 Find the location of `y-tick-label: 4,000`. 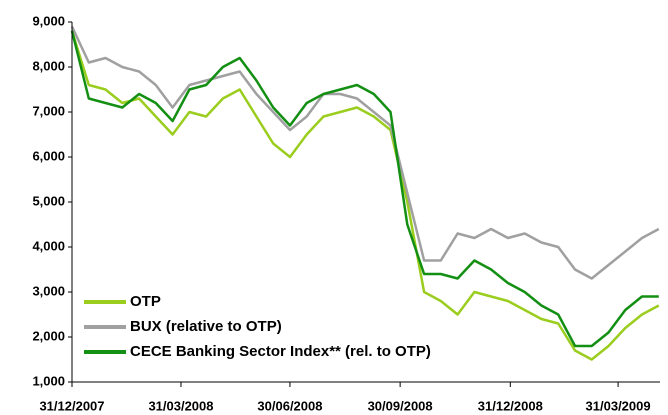

y-tick-label: 4,000 is located at coordinates (48, 245).